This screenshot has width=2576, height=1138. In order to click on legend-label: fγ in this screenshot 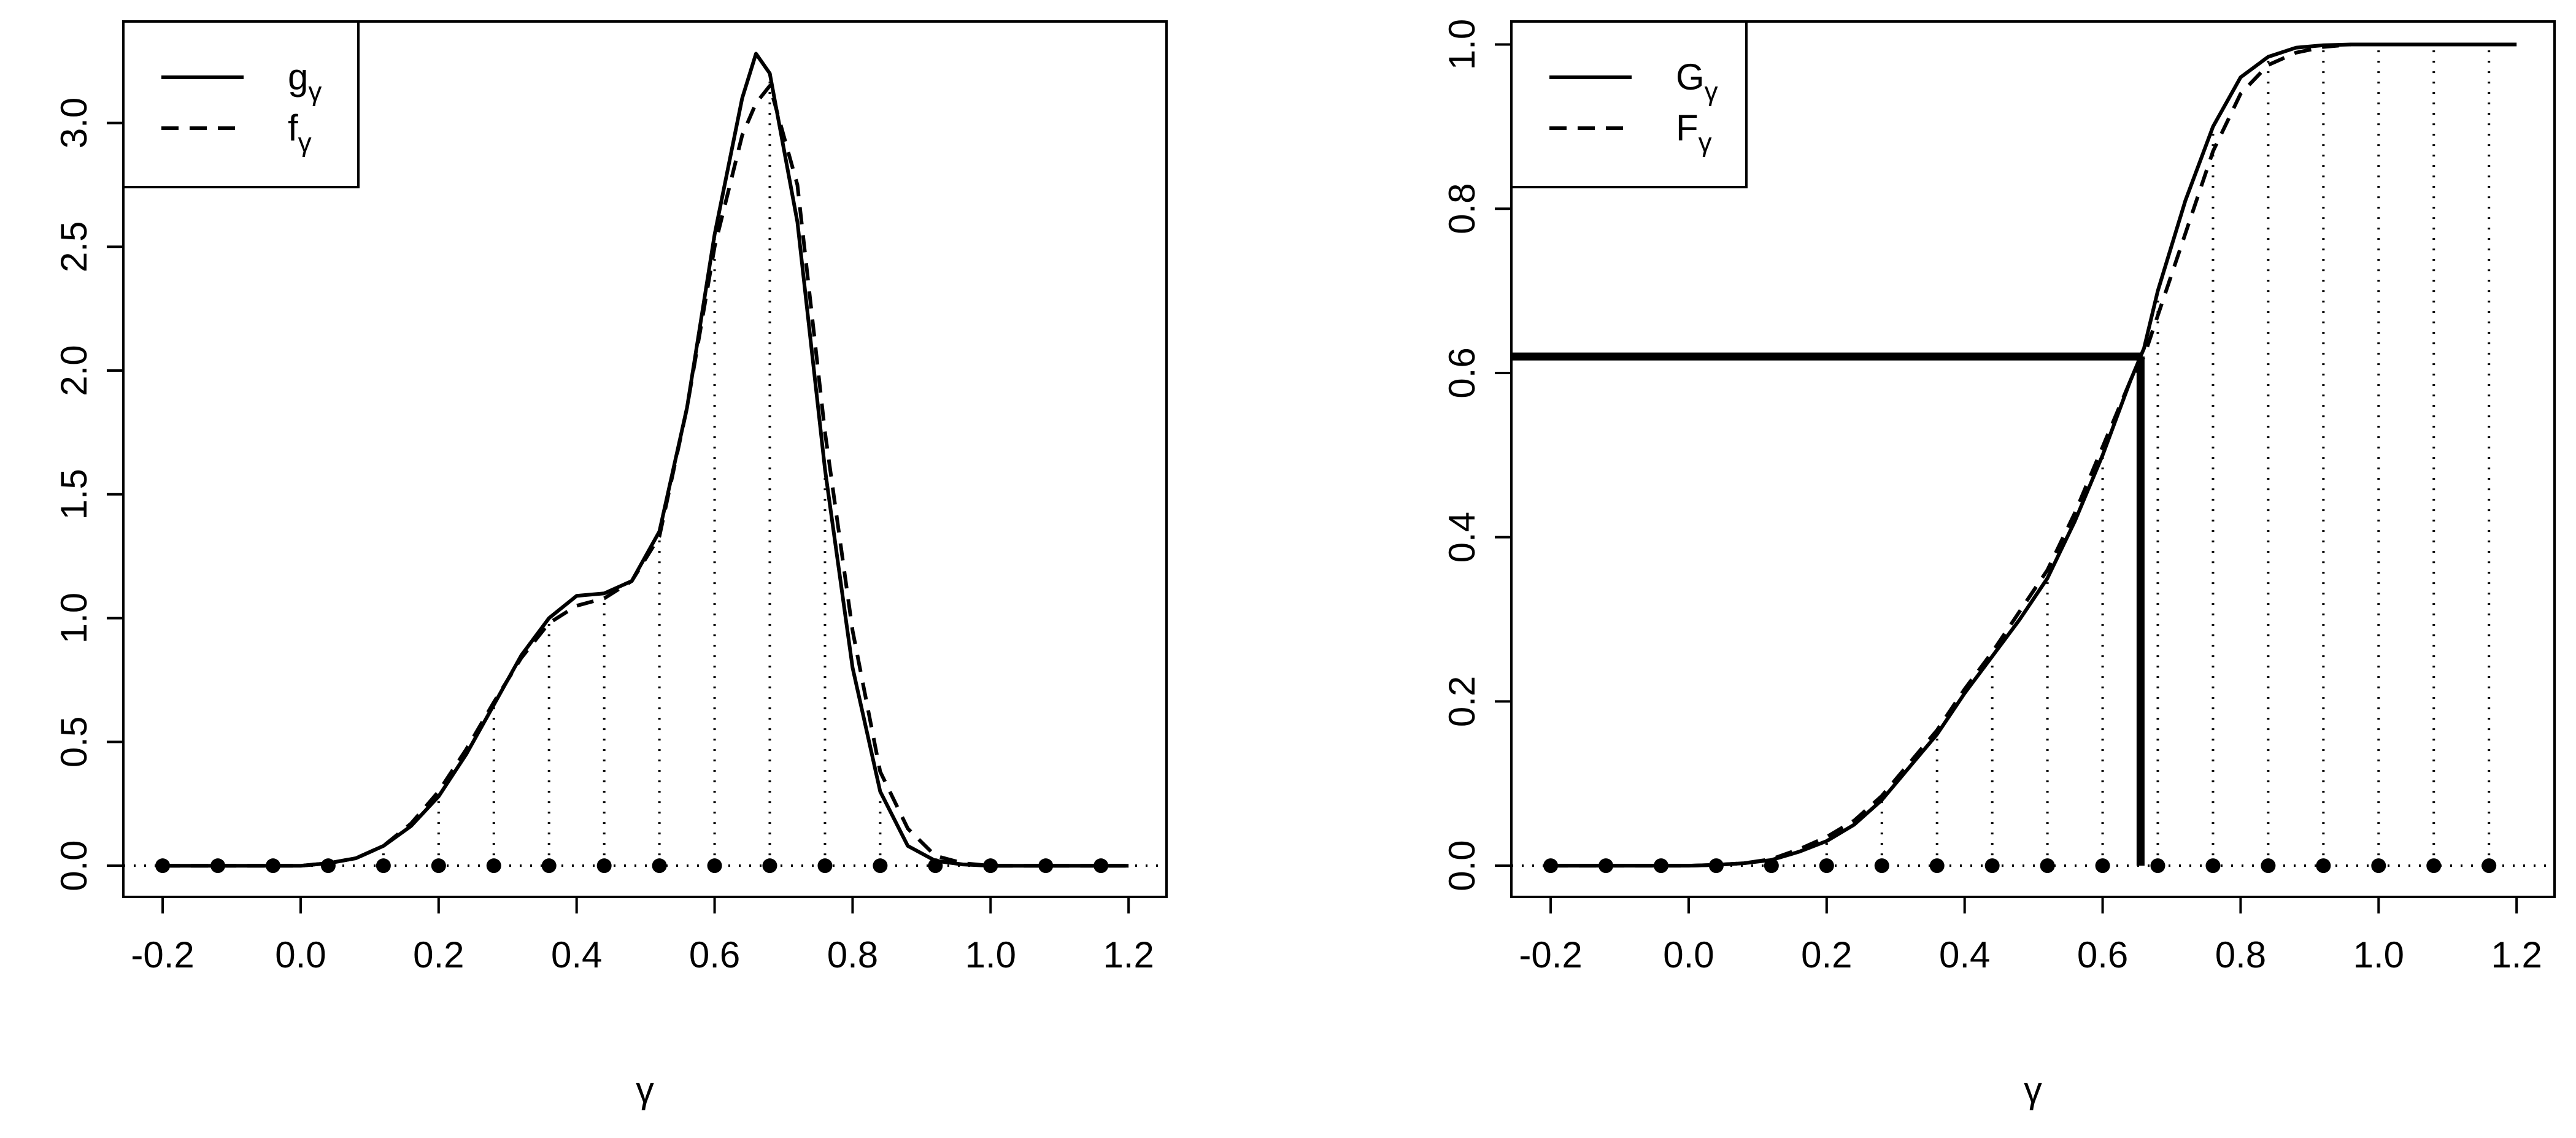, I will do `click(300, 132)`.